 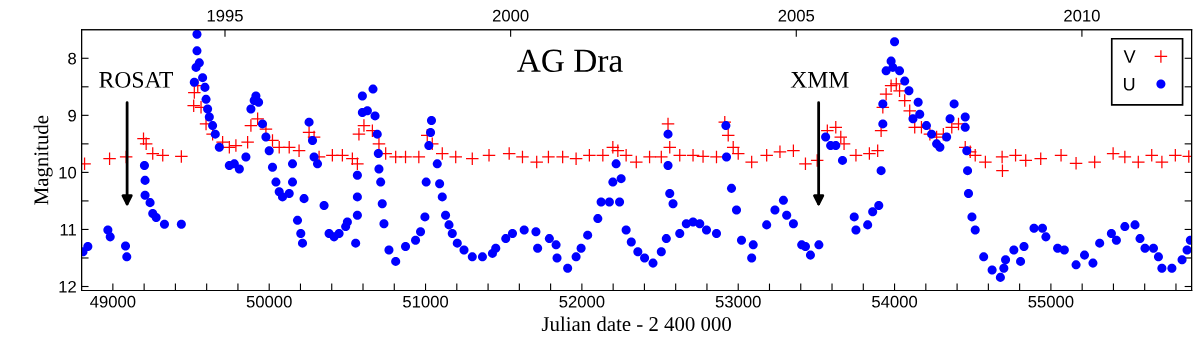 What do you see at coordinates (43, 160) in the screenshot?
I see `y-axis-title: Magnitude` at bounding box center [43, 160].